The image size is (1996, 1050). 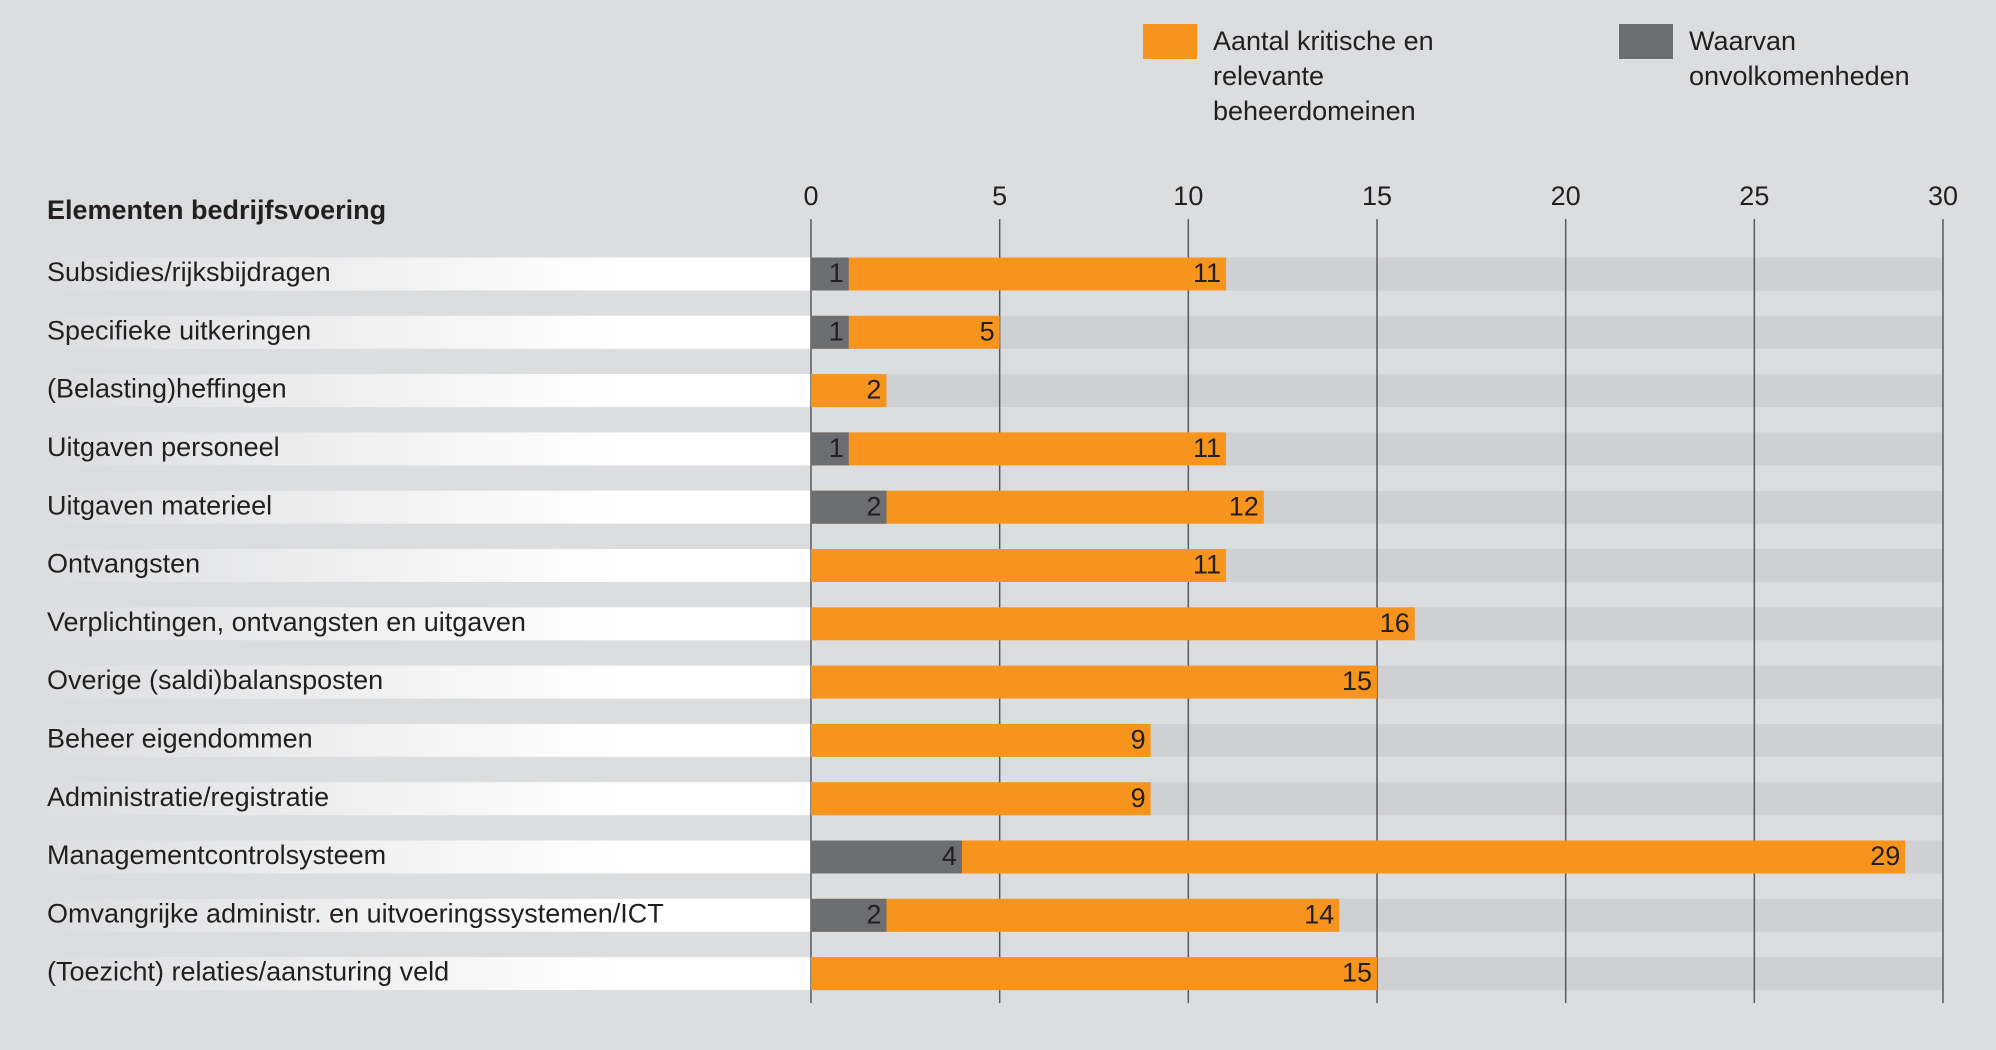 I want to click on category-label: Uitgaven personeel, so click(x=163, y=447).